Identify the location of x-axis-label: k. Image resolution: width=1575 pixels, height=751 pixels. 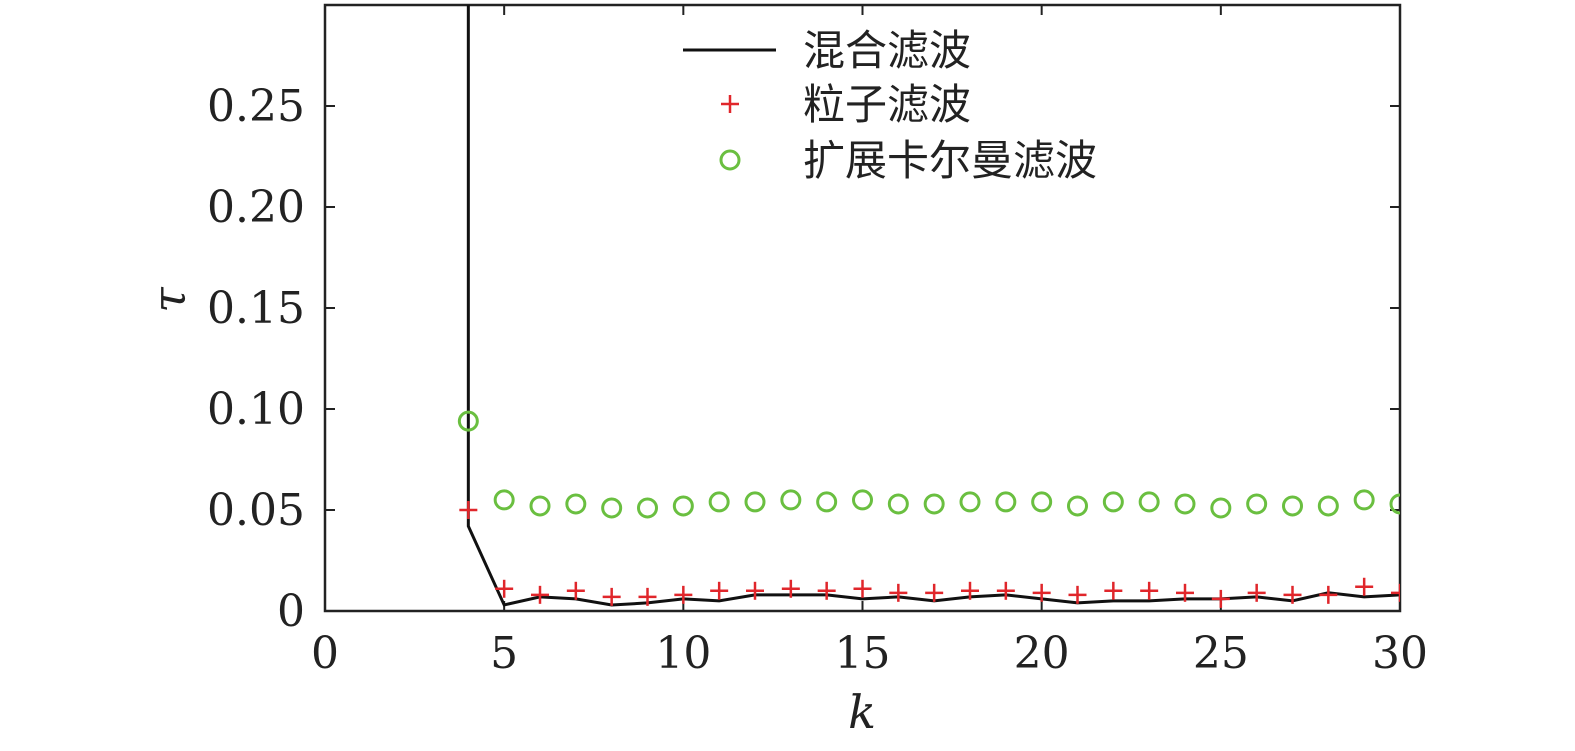
(862, 712).